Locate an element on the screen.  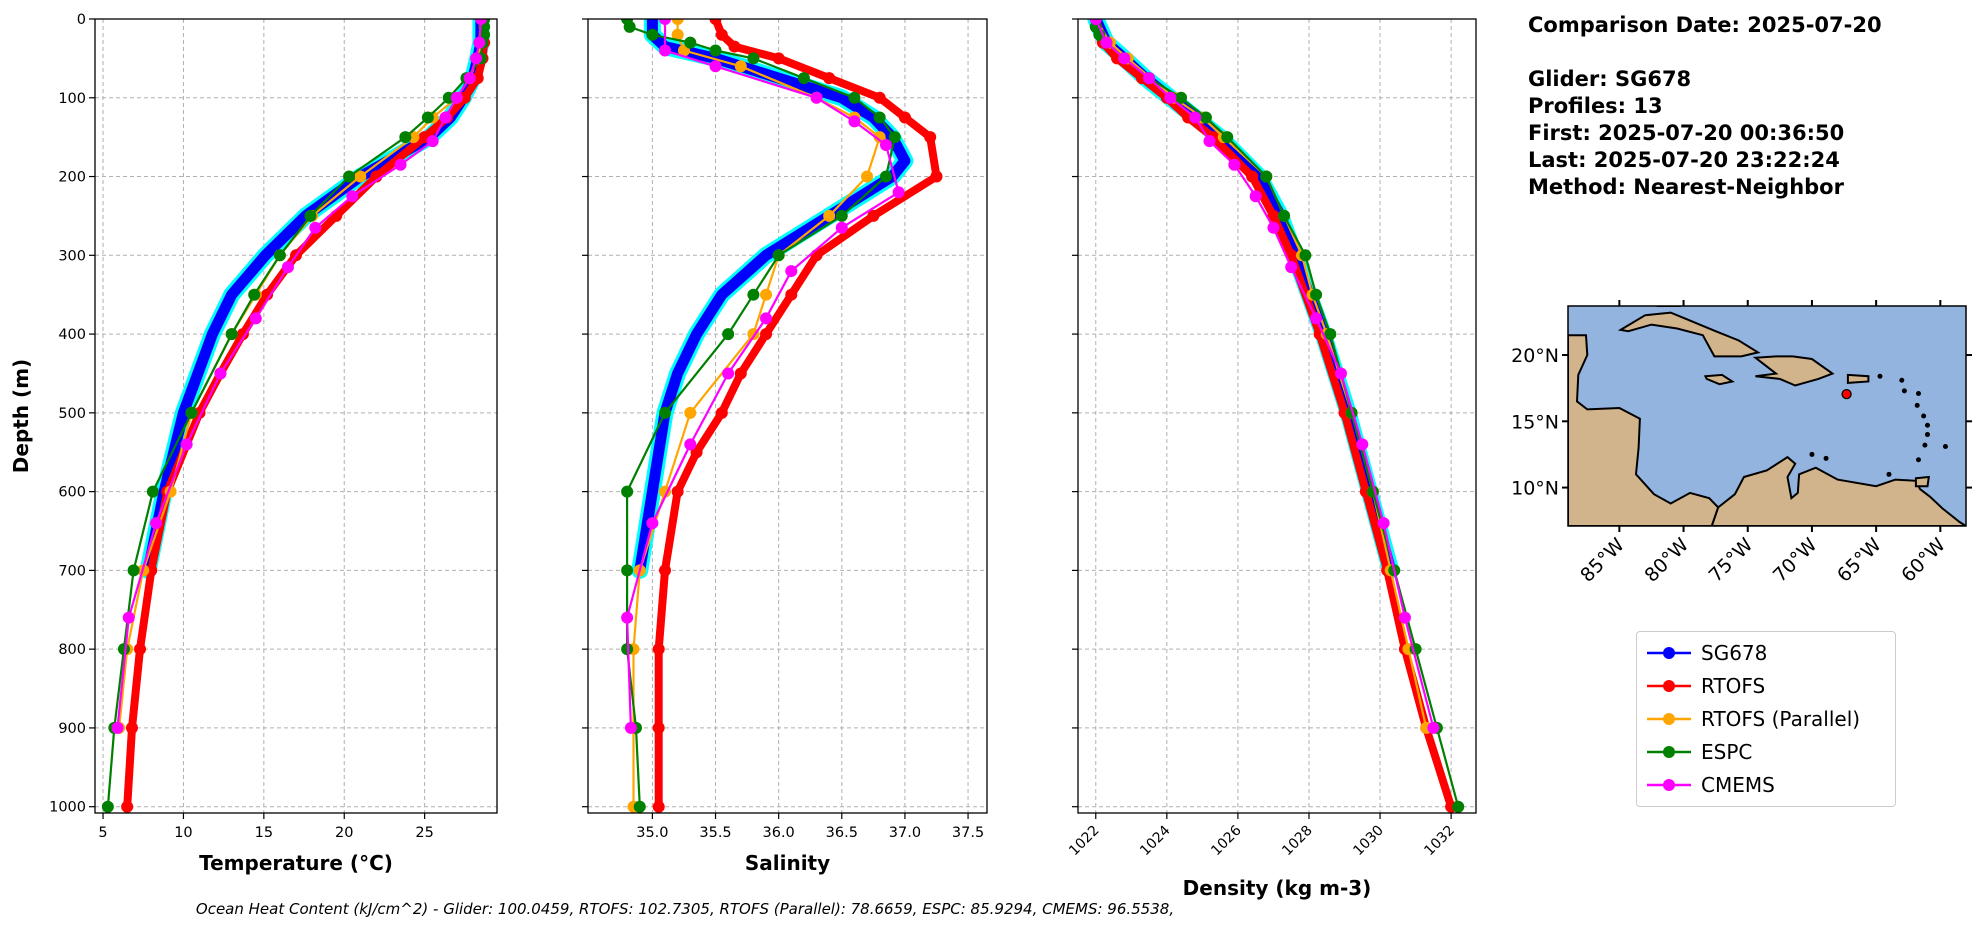
x-tick-label: 1024 is located at coordinates (1155, 840).